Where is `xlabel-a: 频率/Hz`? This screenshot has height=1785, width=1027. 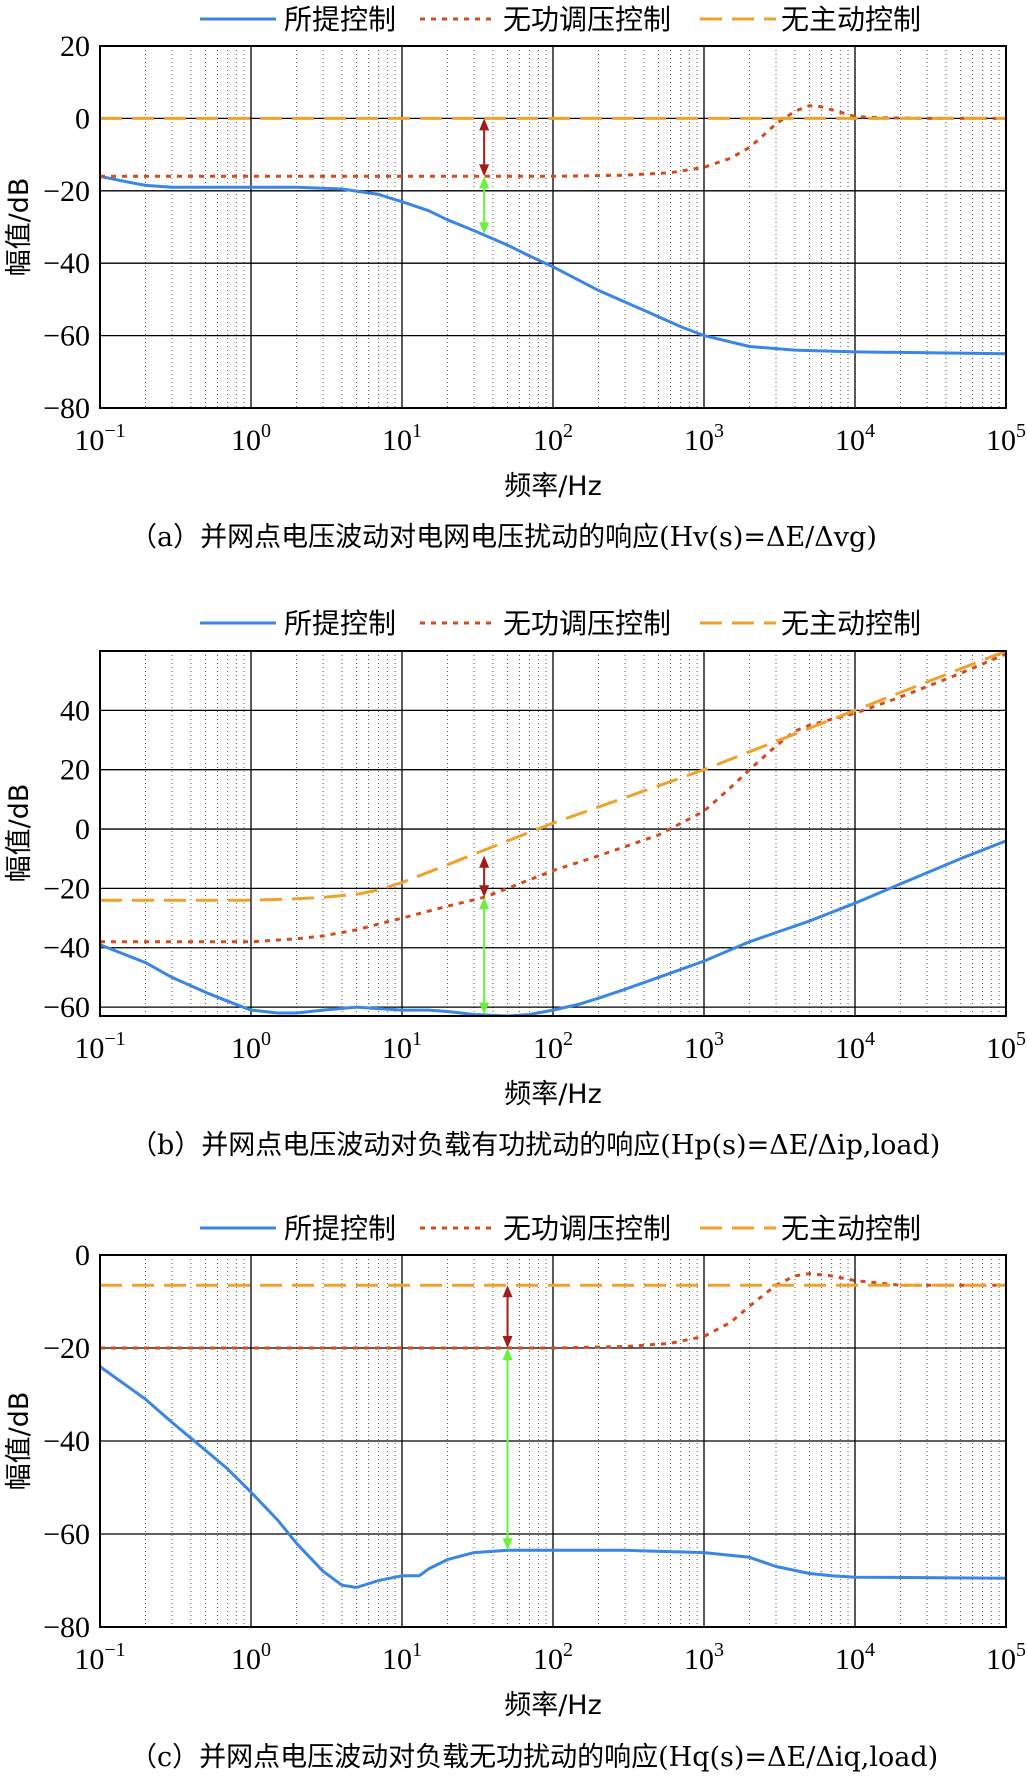 xlabel-a: 频率/Hz is located at coordinates (553, 486).